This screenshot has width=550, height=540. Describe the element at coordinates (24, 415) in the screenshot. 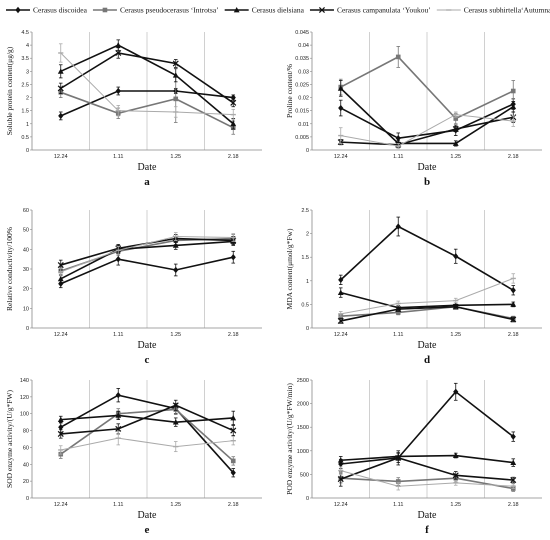

I see `y-tick-label: 100` at that location.